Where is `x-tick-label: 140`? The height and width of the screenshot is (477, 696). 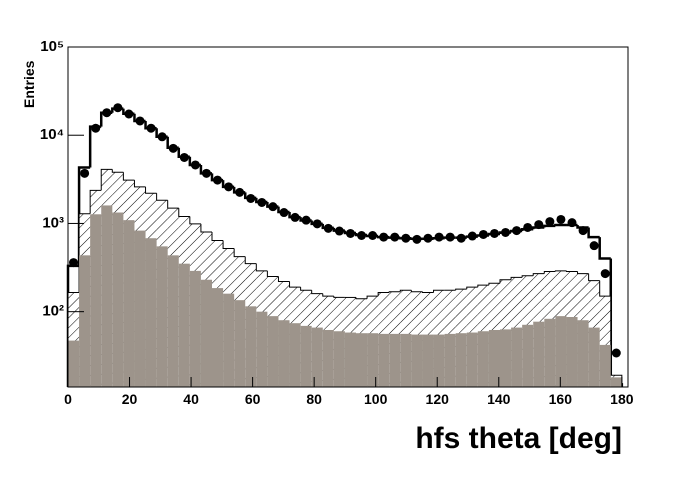
x-tick-label: 140 is located at coordinates (499, 399).